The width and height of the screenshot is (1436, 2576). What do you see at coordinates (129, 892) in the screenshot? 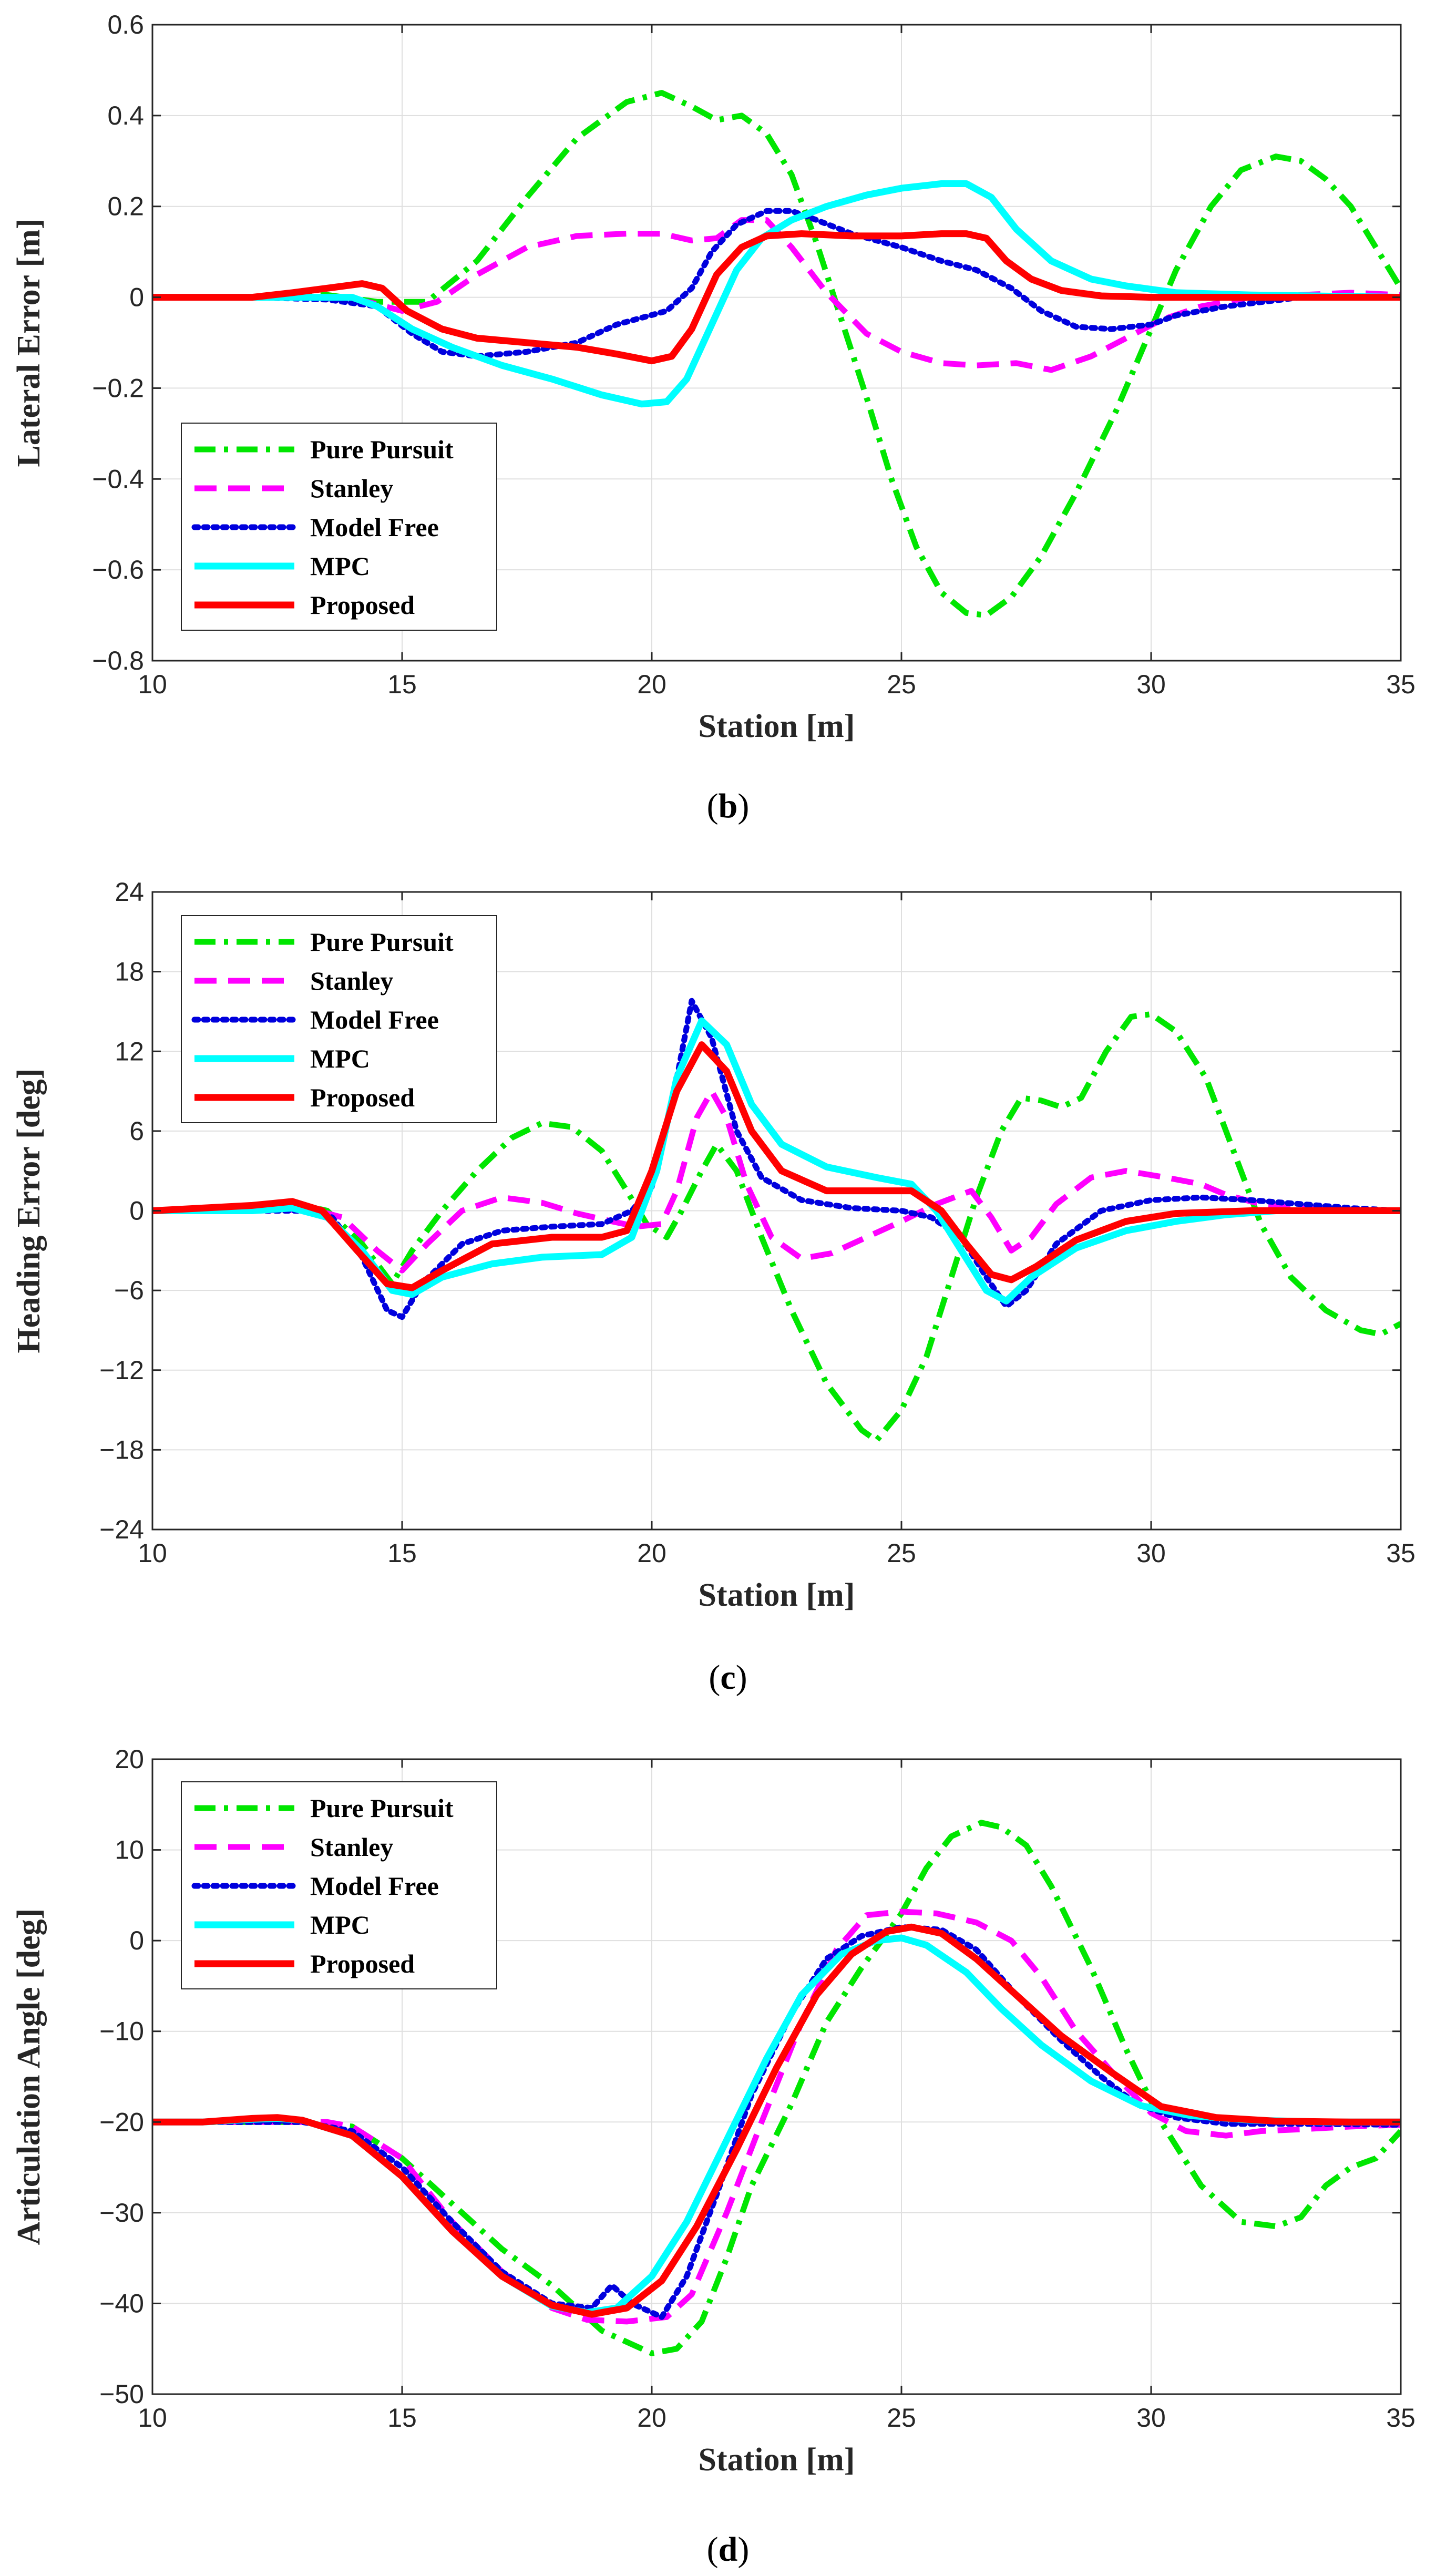
I see `y-tick-label: 24` at bounding box center [129, 892].